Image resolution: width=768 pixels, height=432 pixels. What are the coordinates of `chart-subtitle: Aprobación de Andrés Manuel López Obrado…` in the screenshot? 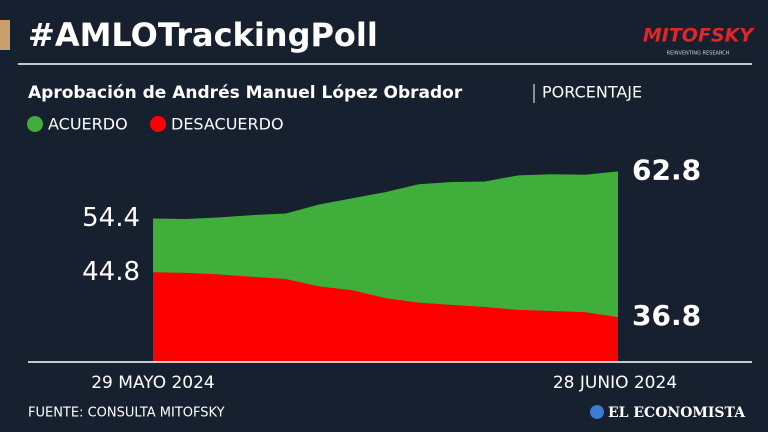 It's located at (245, 93).